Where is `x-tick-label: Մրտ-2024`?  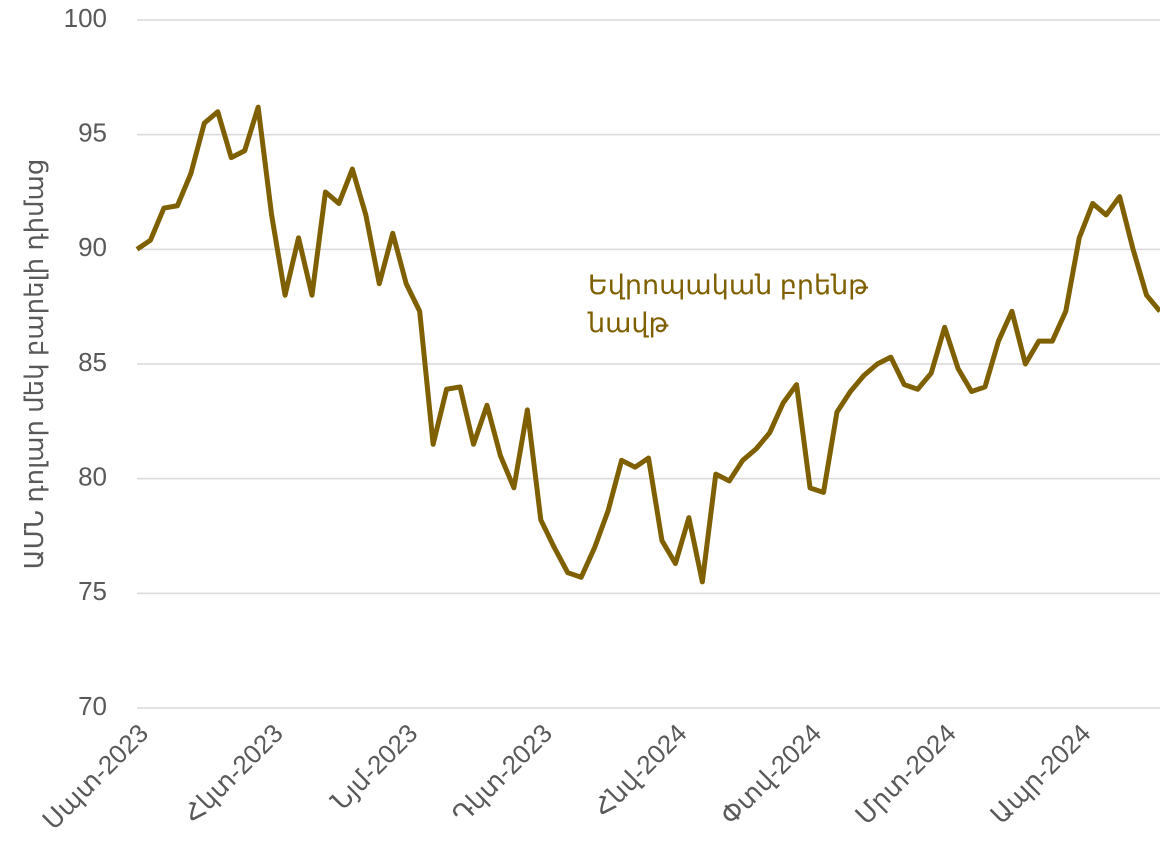 x-tick-label: Մրտ-2024 is located at coordinates (905, 774).